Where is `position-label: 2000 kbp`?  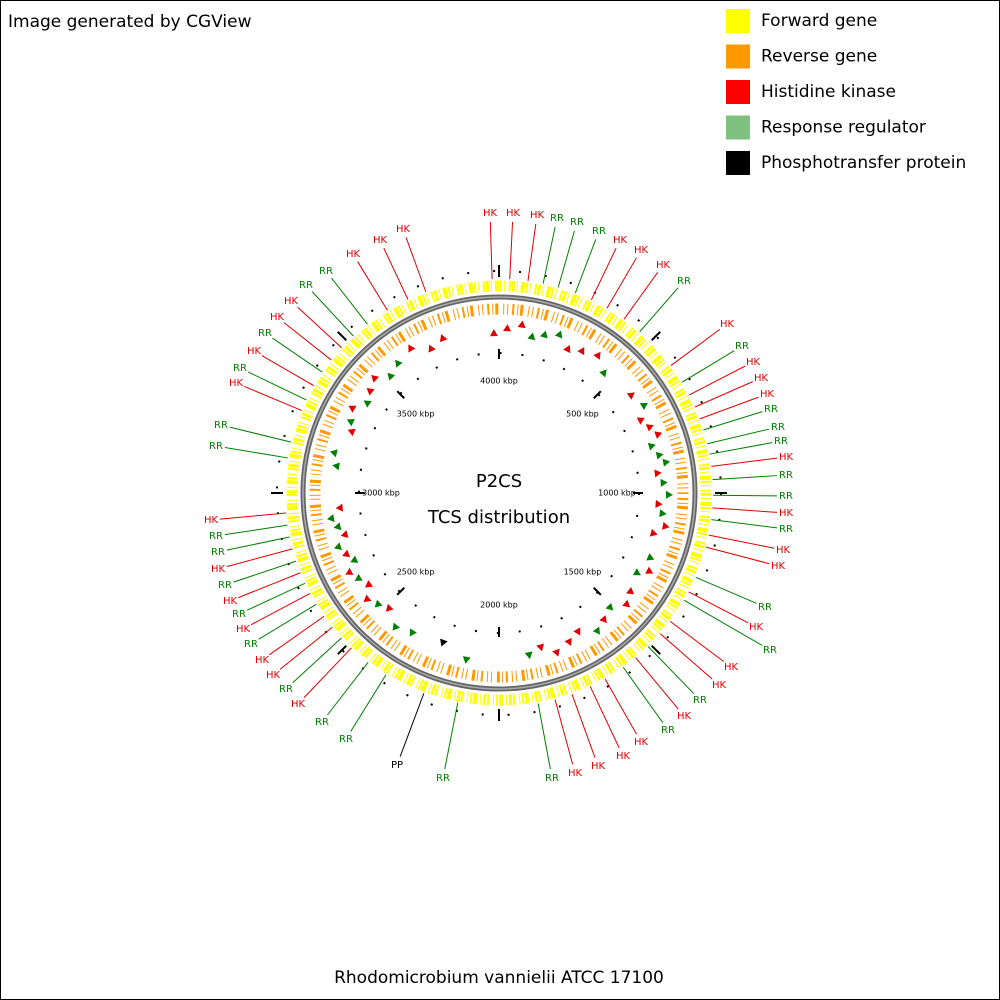 position-label: 2000 kbp is located at coordinates (499, 605).